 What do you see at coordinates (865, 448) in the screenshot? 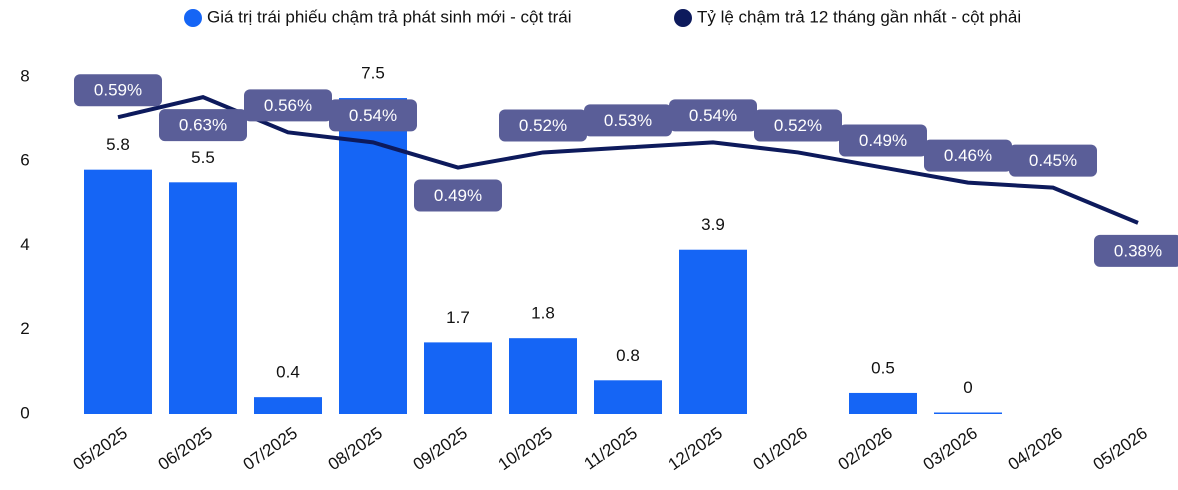
I see `x-tick-label: 02/2026` at bounding box center [865, 448].